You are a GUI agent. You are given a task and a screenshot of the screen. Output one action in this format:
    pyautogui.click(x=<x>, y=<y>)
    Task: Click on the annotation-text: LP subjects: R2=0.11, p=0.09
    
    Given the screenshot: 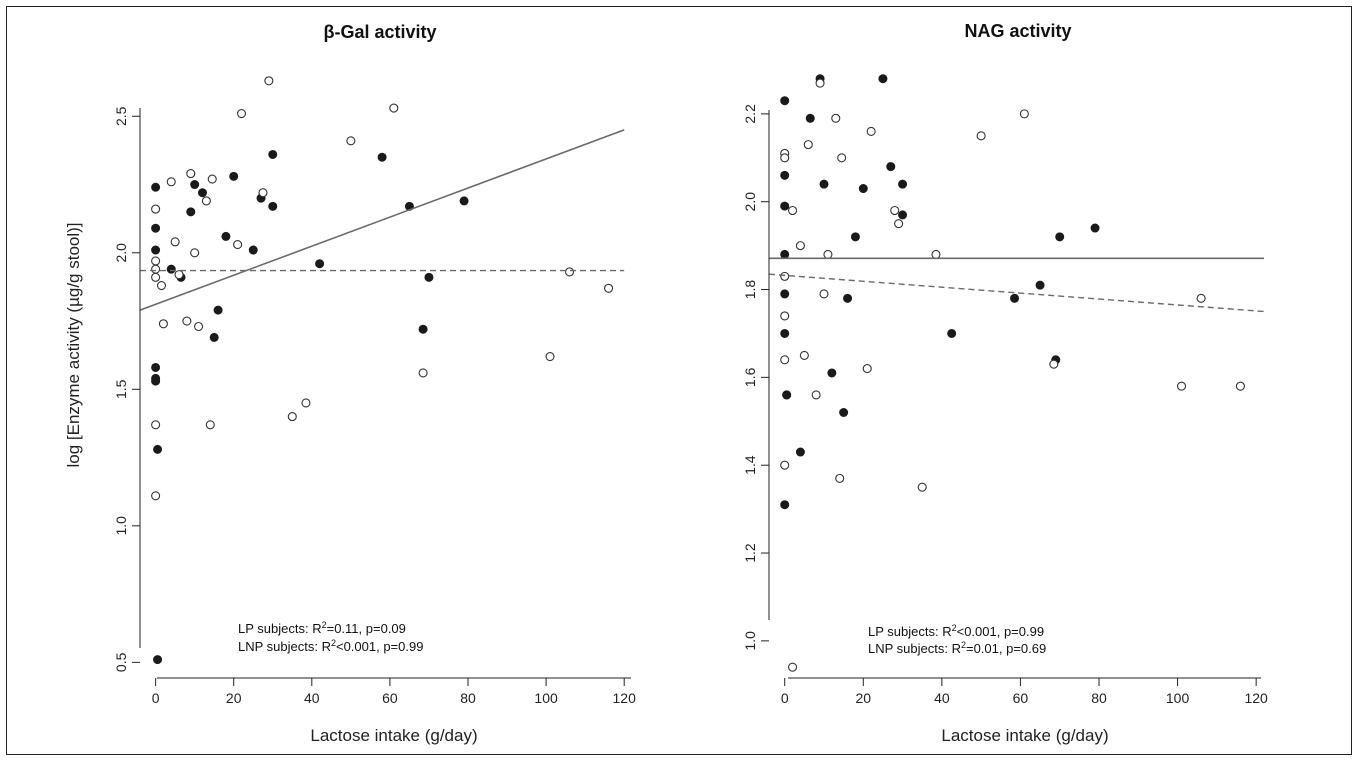 What is the action you would take?
    pyautogui.click(x=322, y=628)
    